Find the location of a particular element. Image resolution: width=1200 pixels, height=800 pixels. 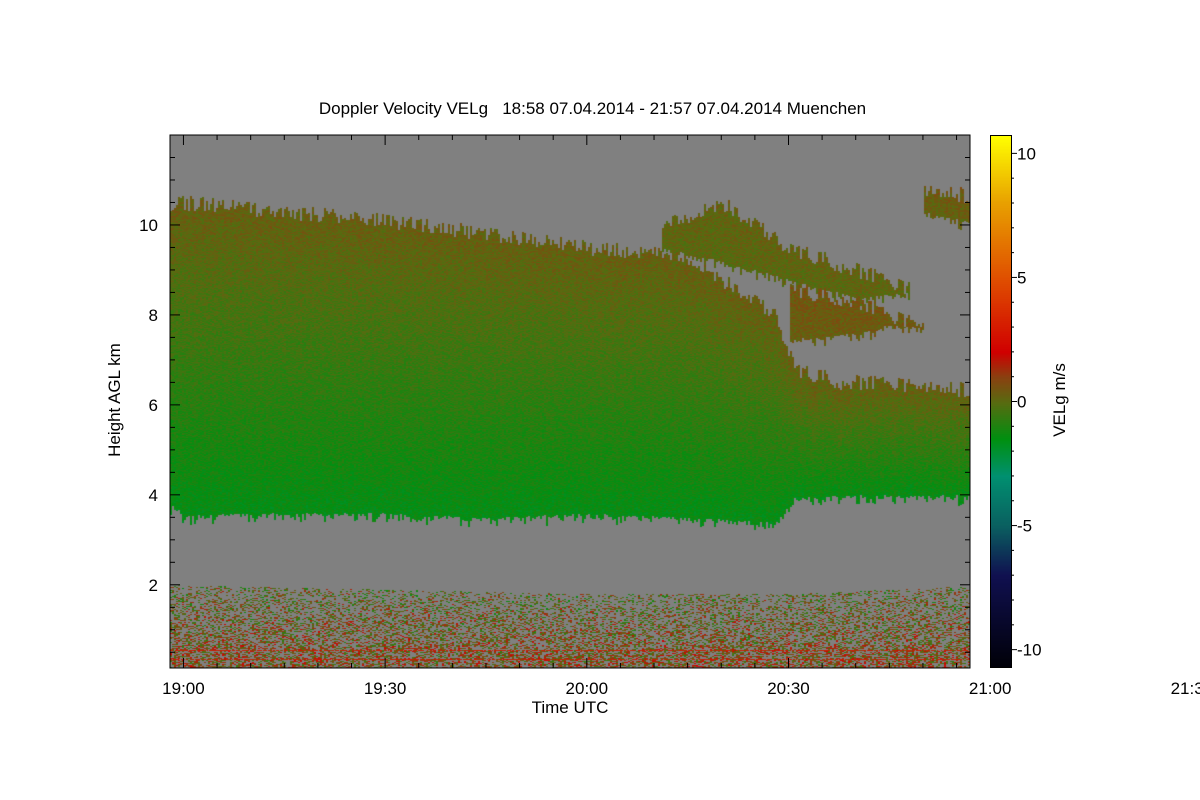

x-tick-label: 19:30 is located at coordinates (385, 688).